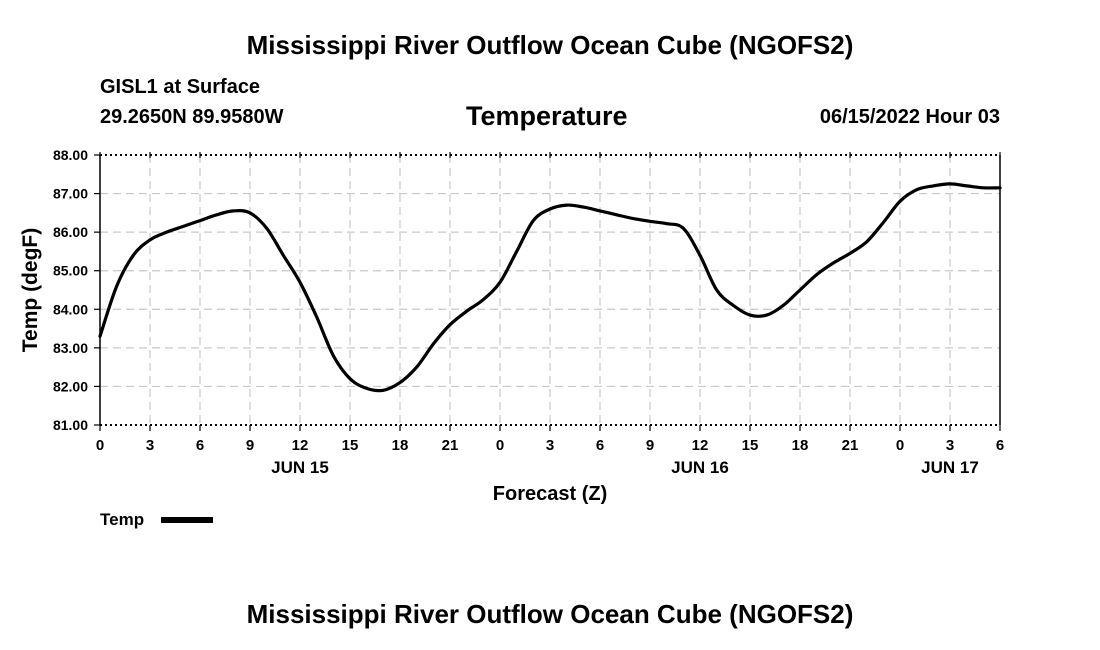  What do you see at coordinates (70, 155) in the screenshot?
I see `y-tick-label: 88.00` at bounding box center [70, 155].